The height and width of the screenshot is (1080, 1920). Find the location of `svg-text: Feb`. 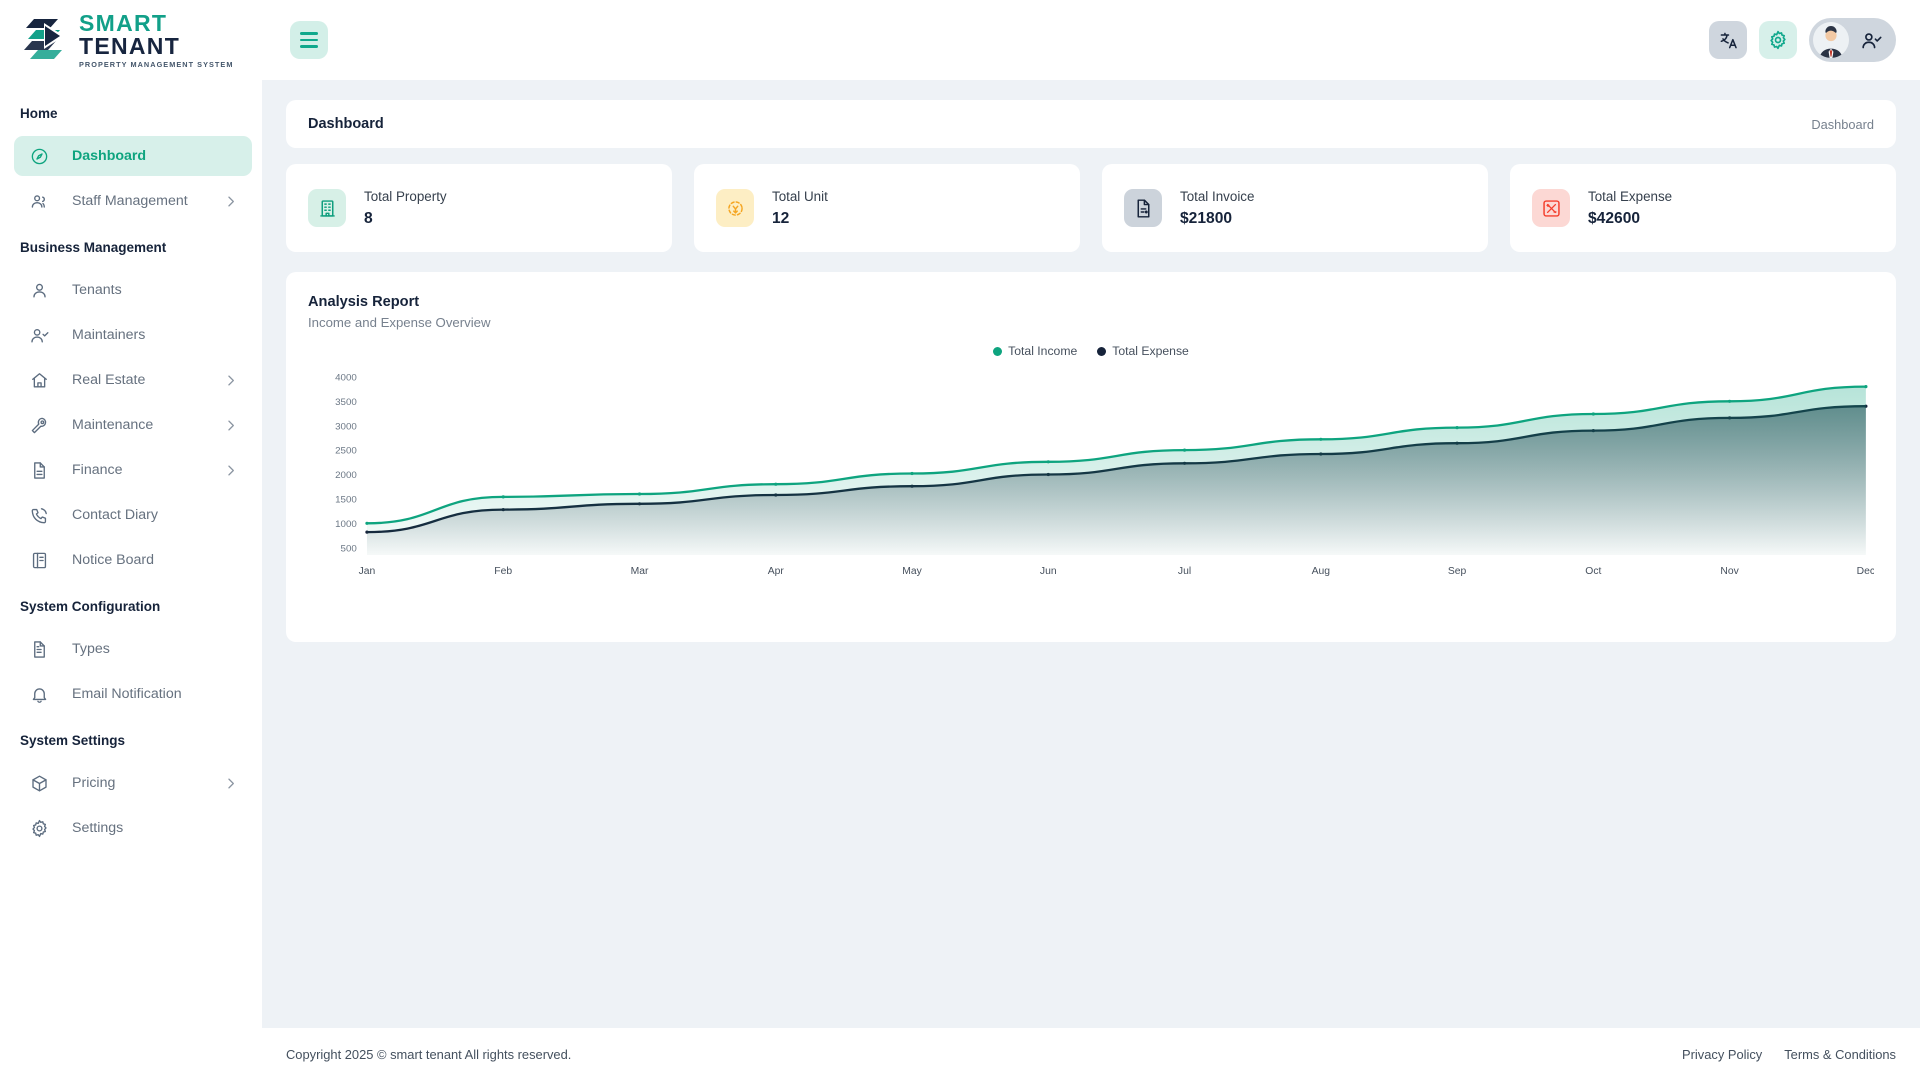

svg-text: Feb is located at coordinates (503, 571).